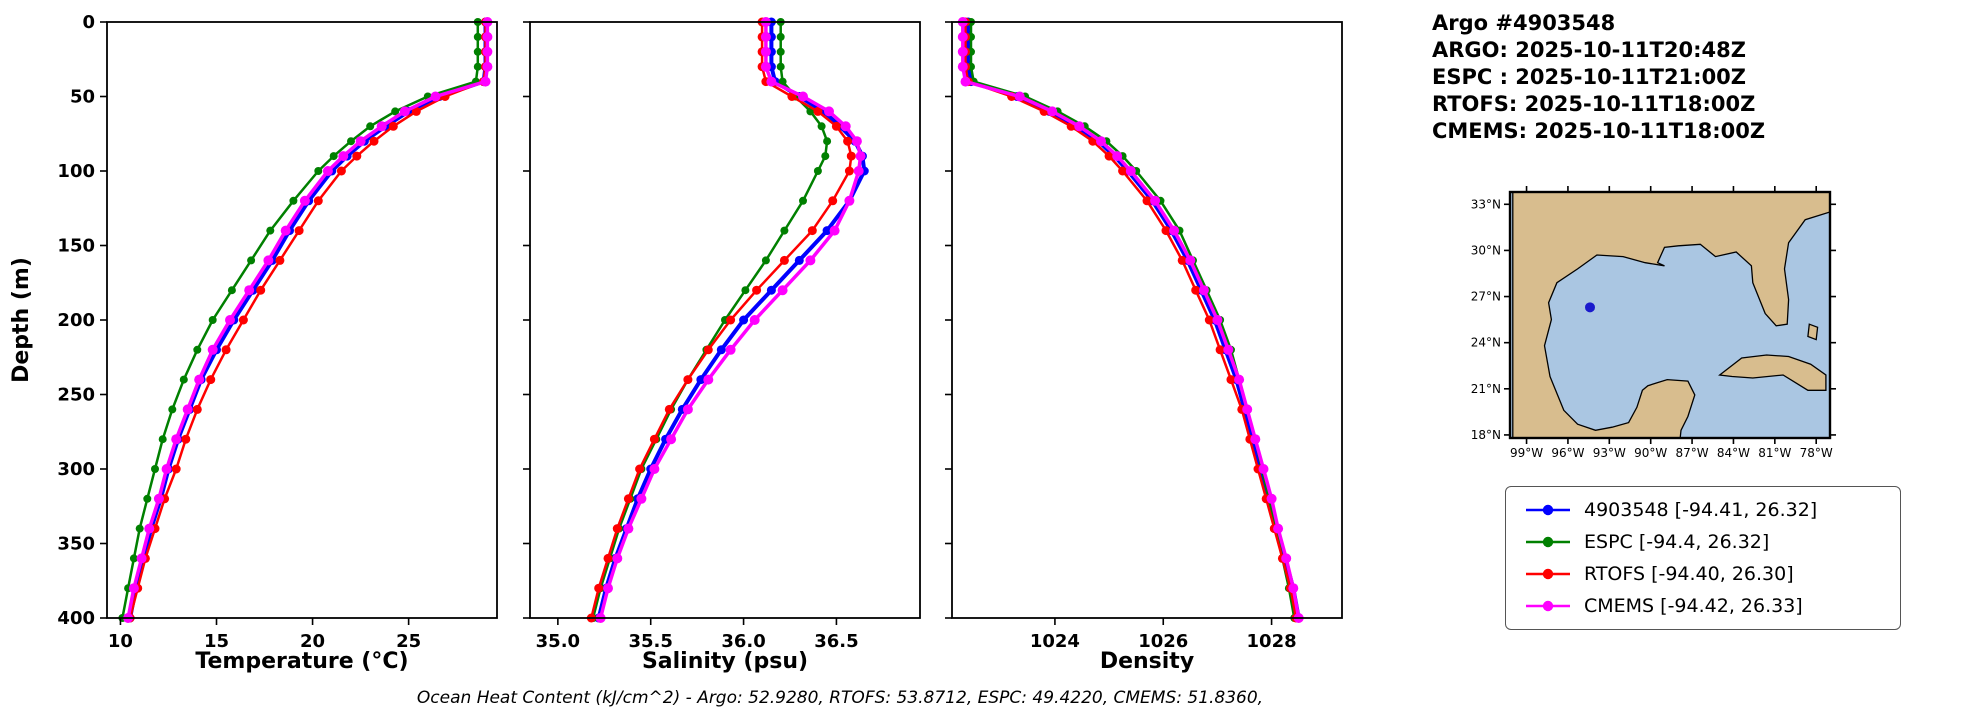 The image size is (1967, 712). I want to click on legend-label: ESPC [-94.4, 26.32], so click(1677, 542).